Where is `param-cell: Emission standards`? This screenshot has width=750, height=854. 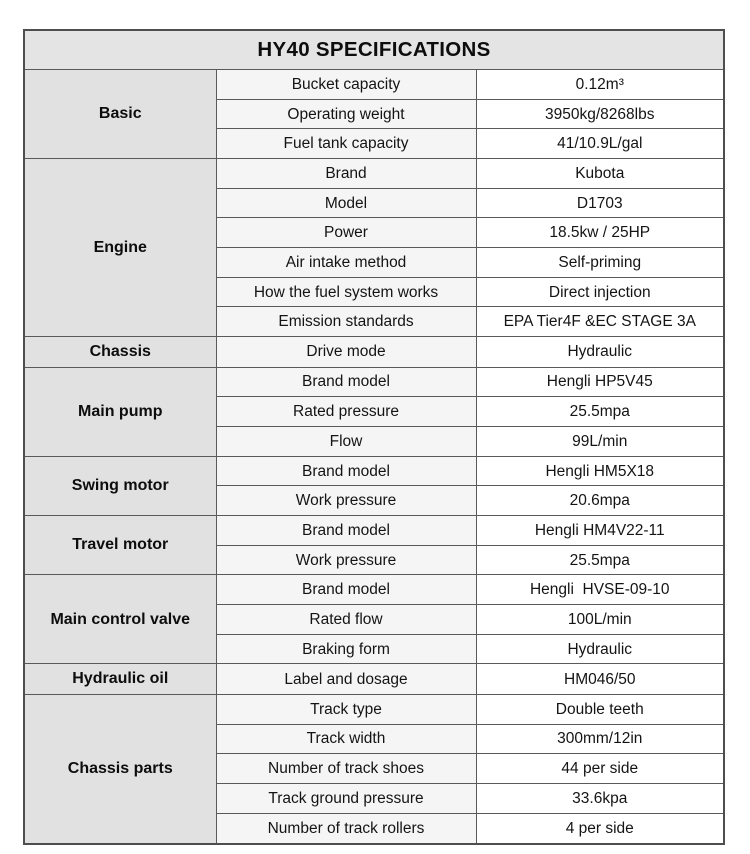
param-cell: Emission standards is located at coordinates (346, 322).